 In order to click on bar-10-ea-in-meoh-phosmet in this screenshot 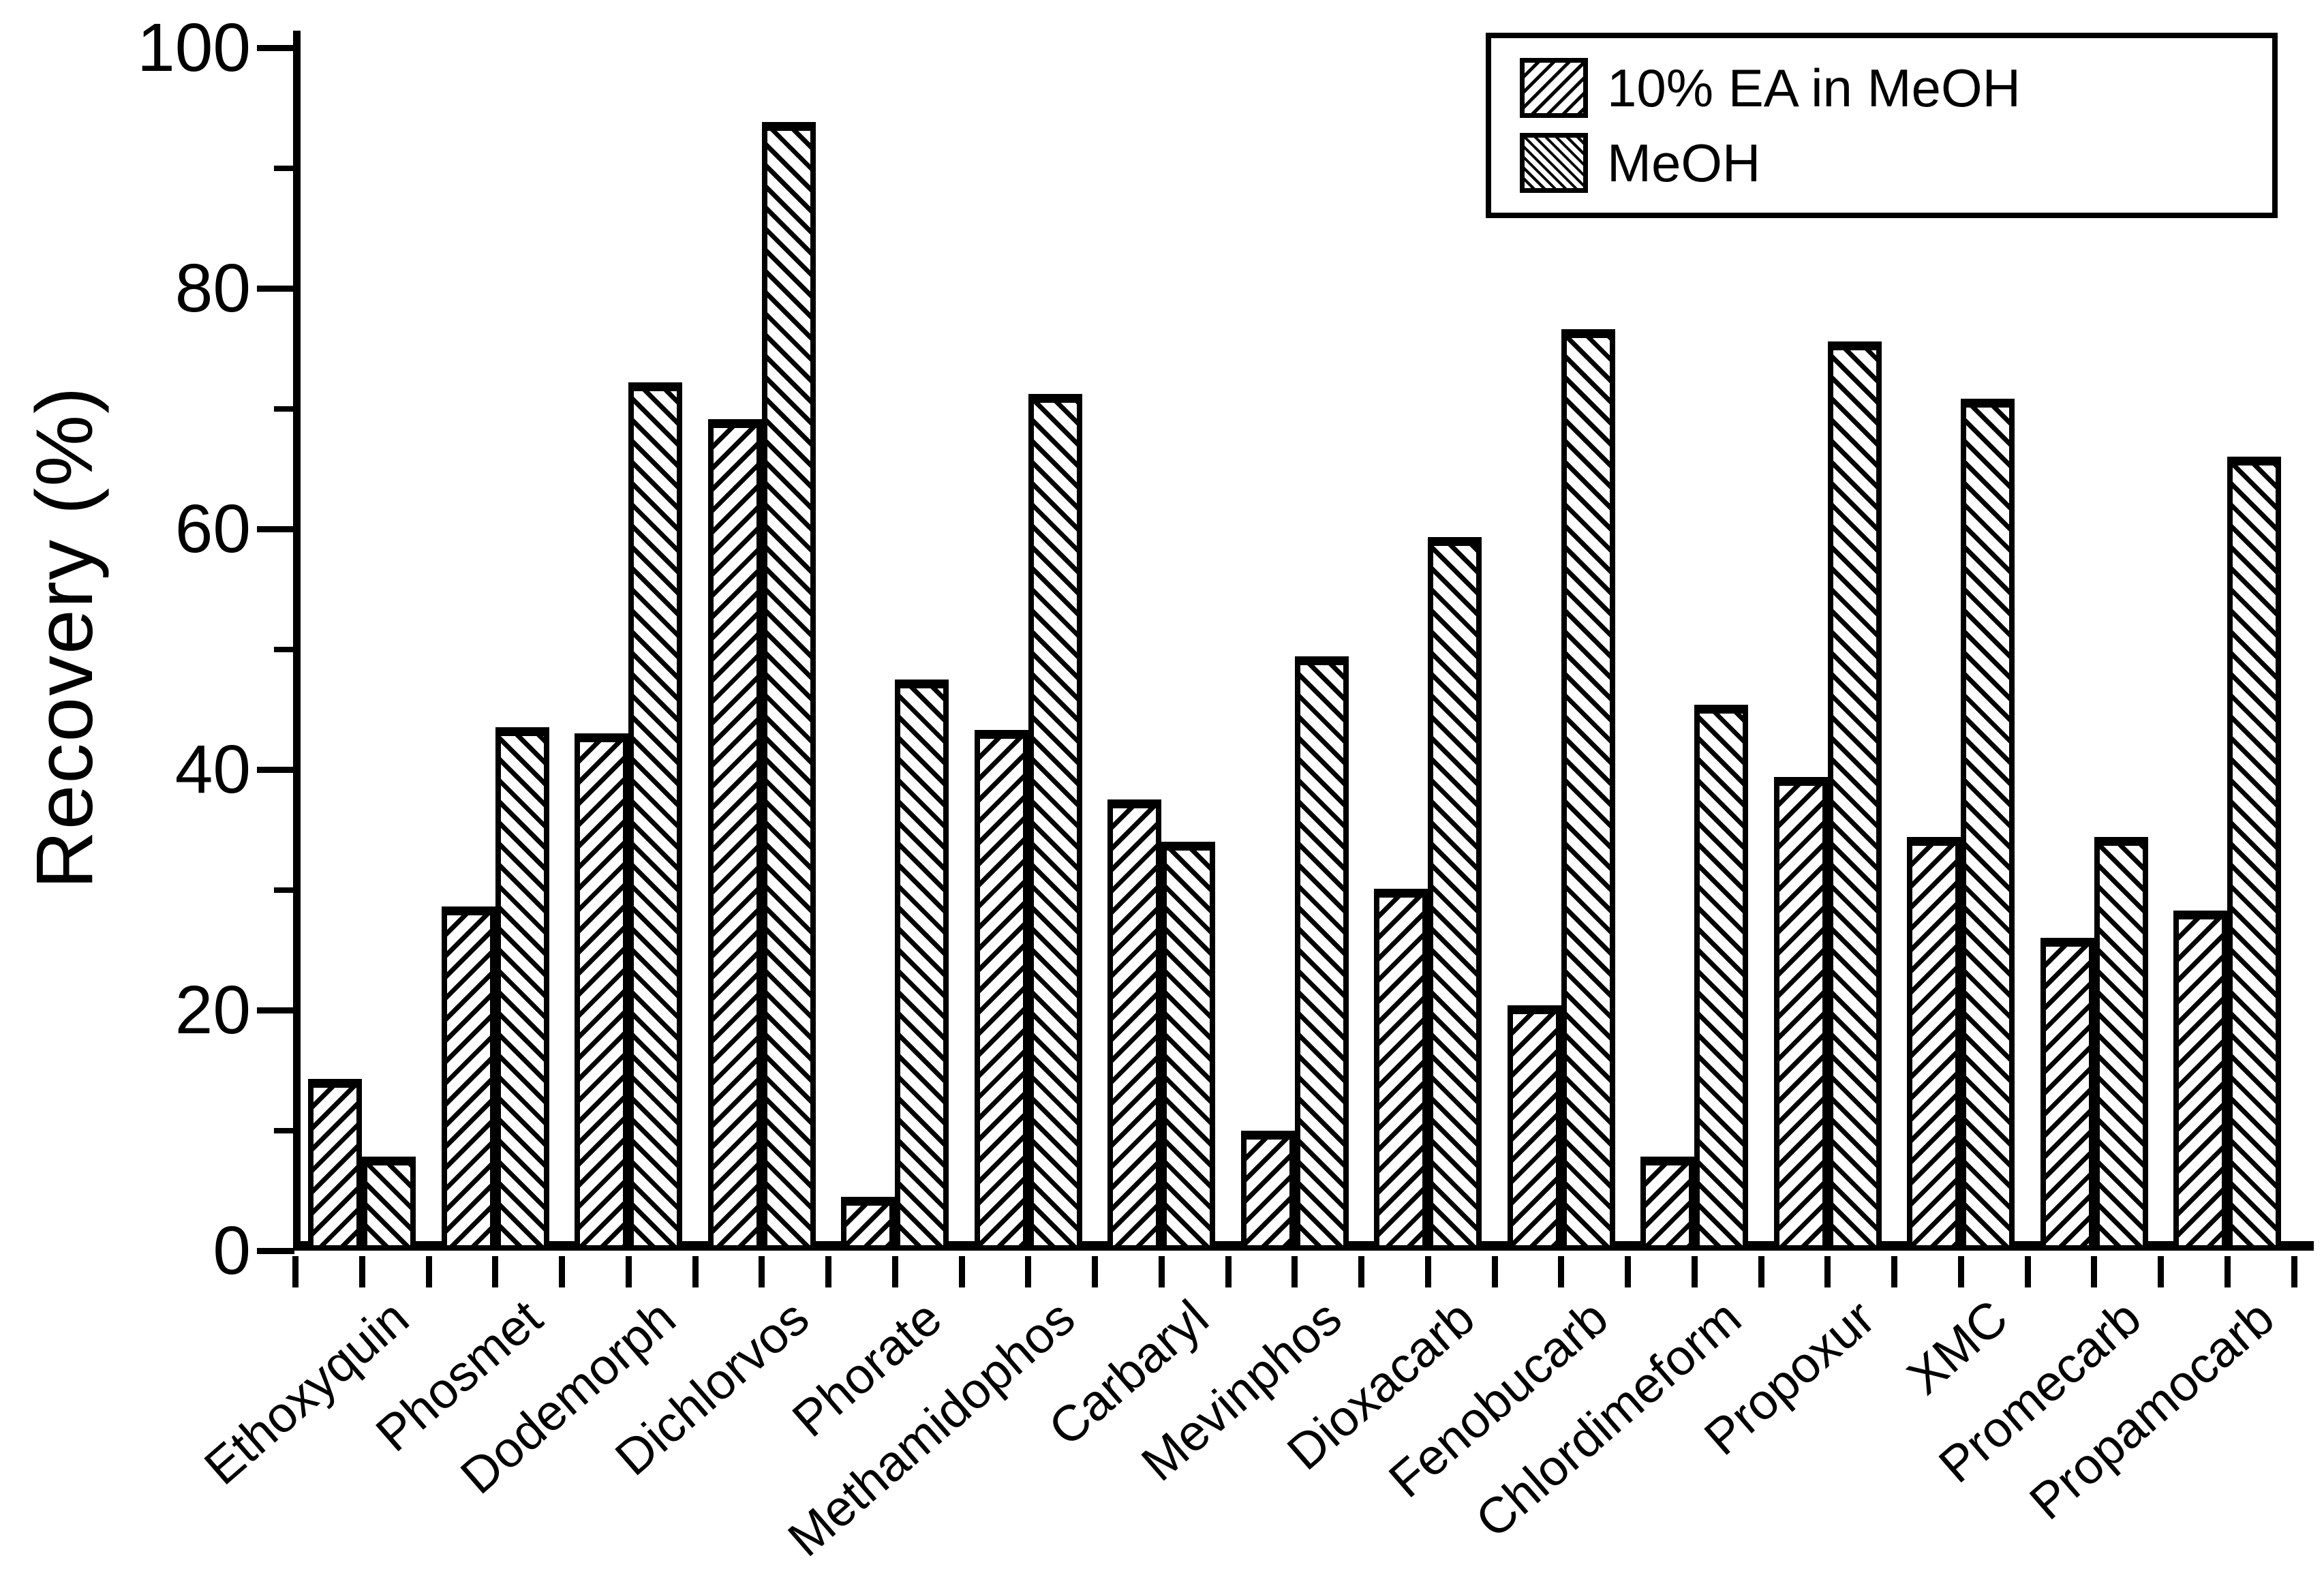, I will do `click(468, 1078)`.